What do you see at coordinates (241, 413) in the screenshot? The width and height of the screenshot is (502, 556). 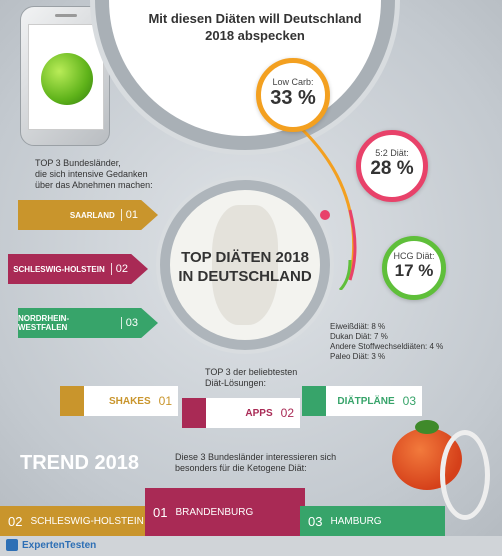 I see `solution-apps: APPS 02` at bounding box center [241, 413].